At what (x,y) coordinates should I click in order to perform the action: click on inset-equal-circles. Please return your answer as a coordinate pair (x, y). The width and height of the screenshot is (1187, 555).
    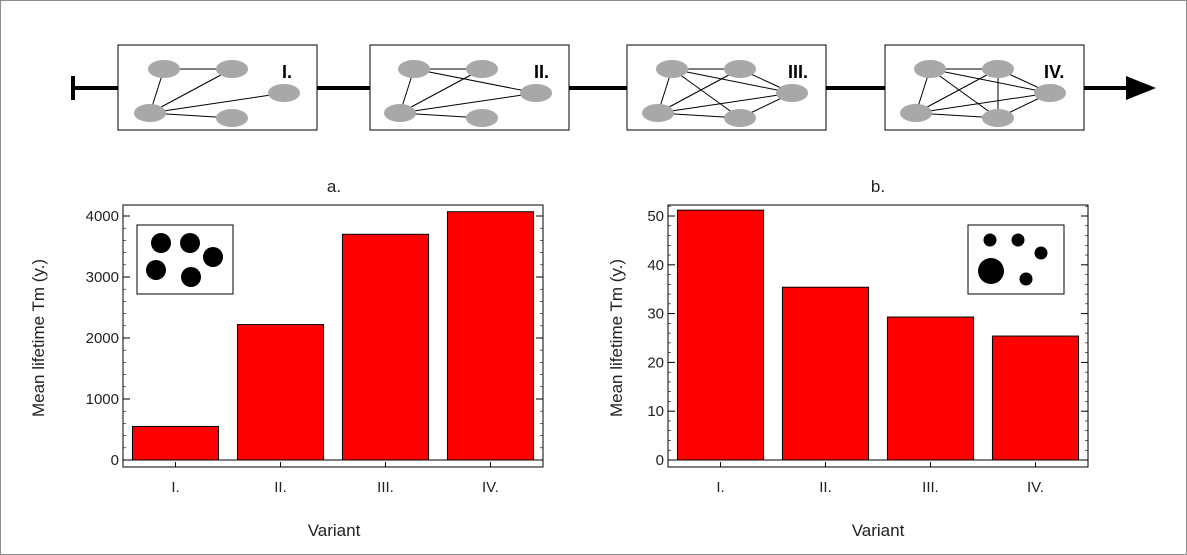
    Looking at the image, I should click on (185, 259).